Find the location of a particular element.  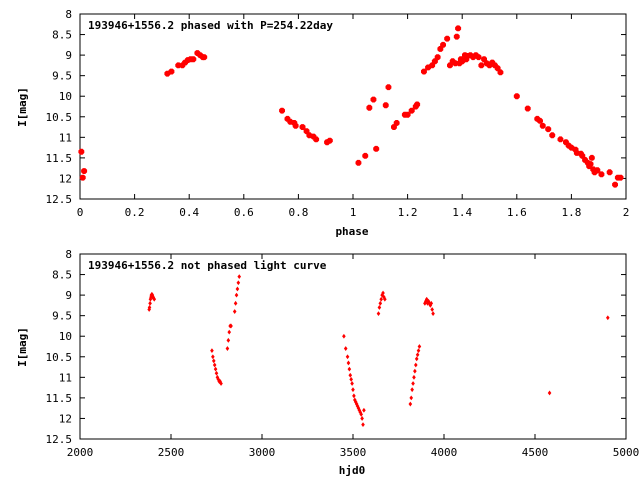

y-tick-label: 10.5 is located at coordinates (59, 357).